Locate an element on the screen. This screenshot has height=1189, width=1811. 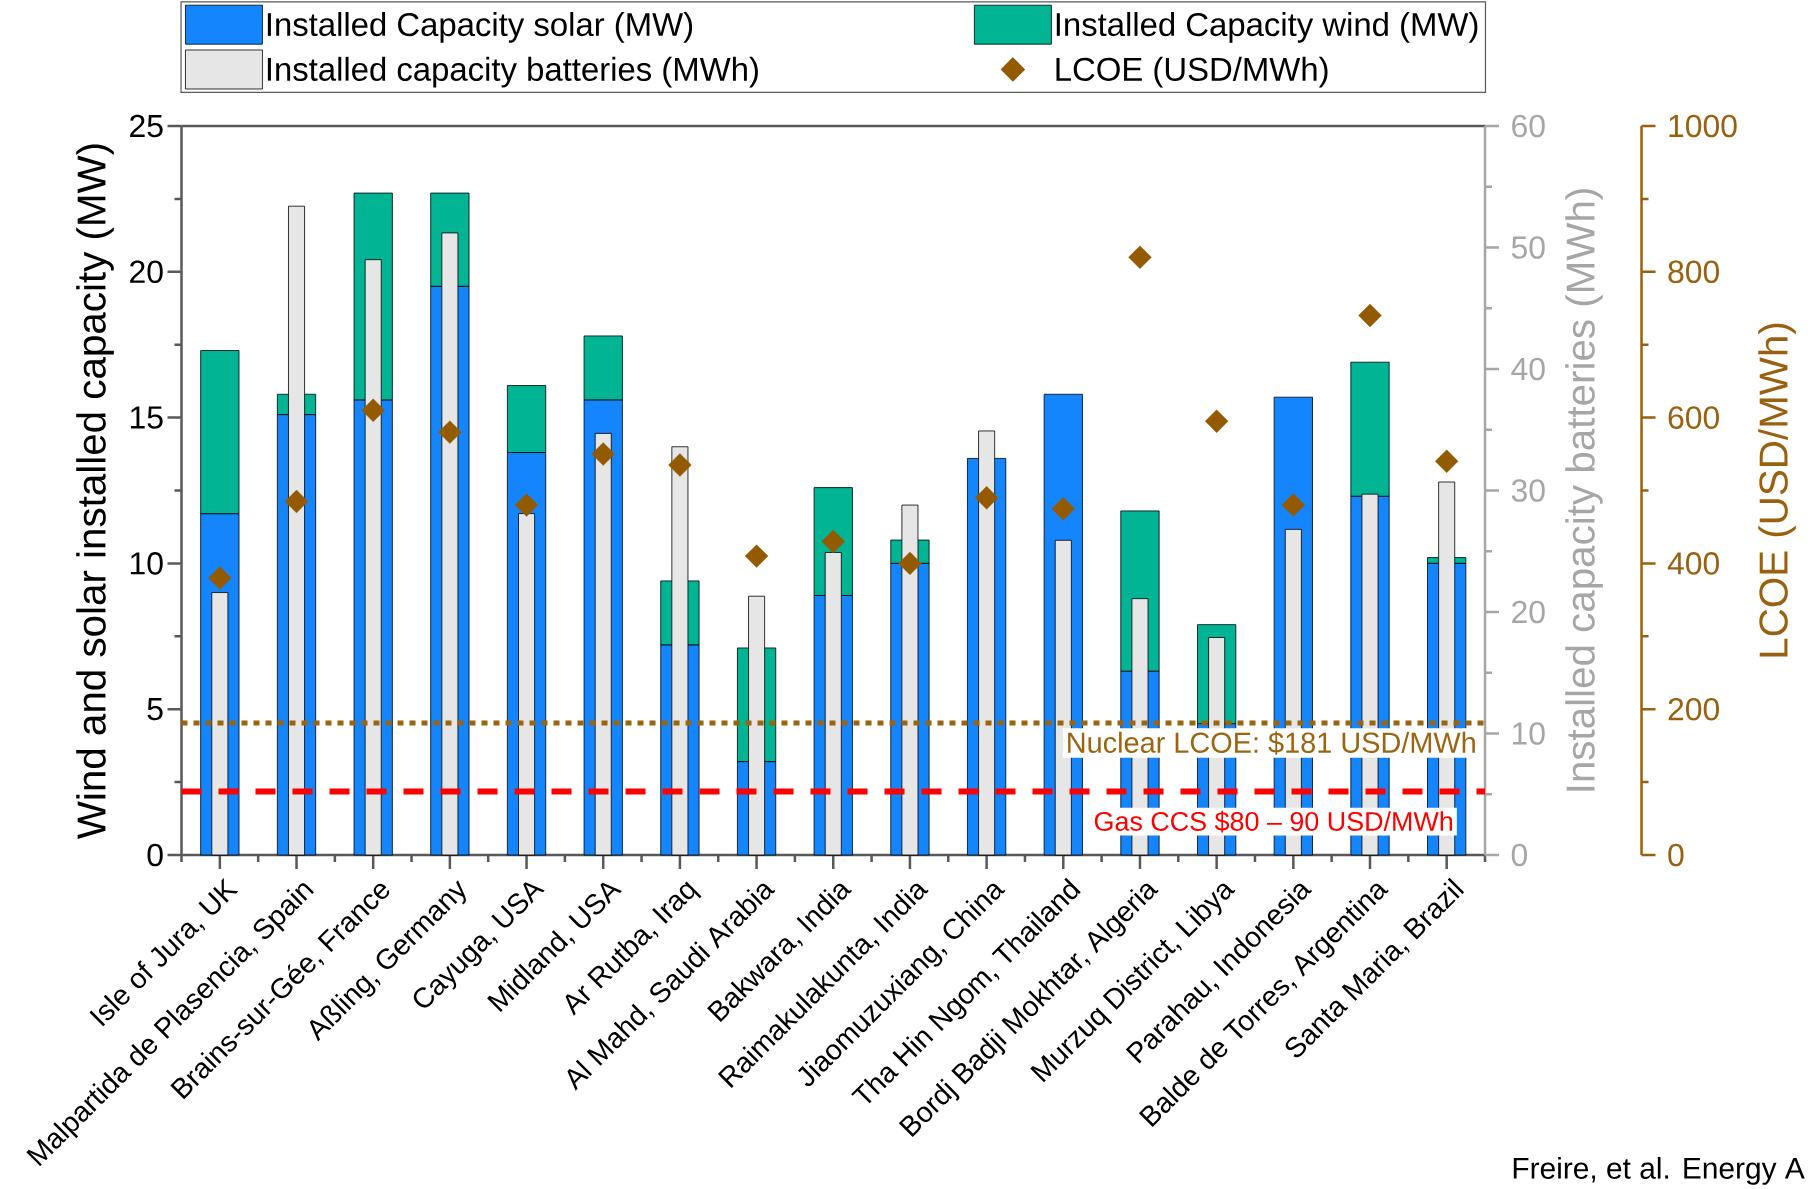
y3-tick-label: 200 is located at coordinates (1693, 709).